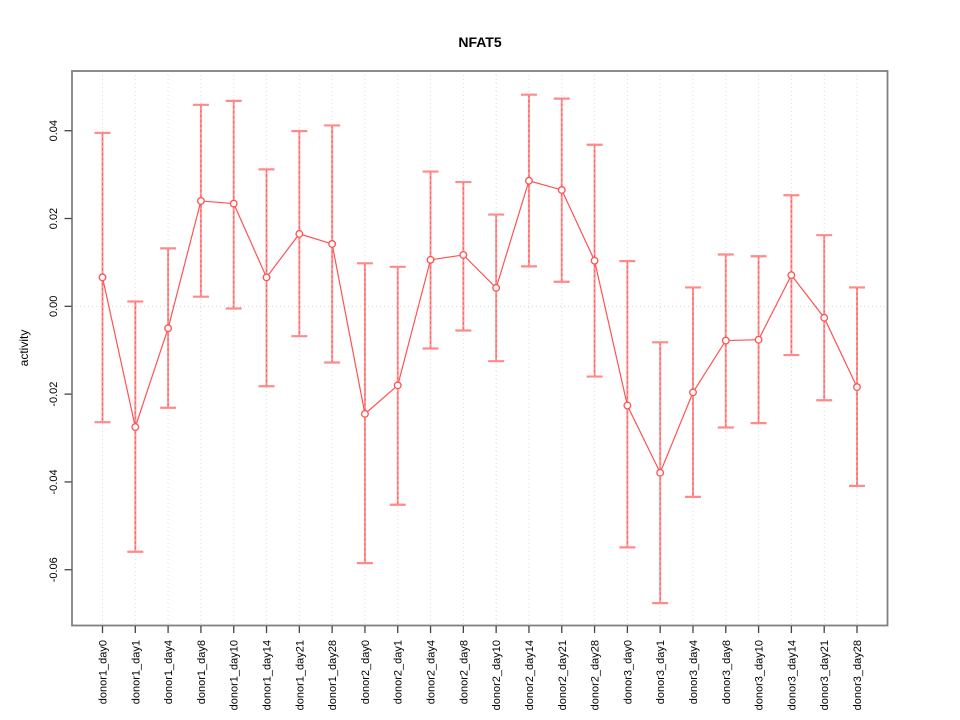  What do you see at coordinates (202, 672) in the screenshot?
I see `x-tick-label: donor1_day8` at bounding box center [202, 672].